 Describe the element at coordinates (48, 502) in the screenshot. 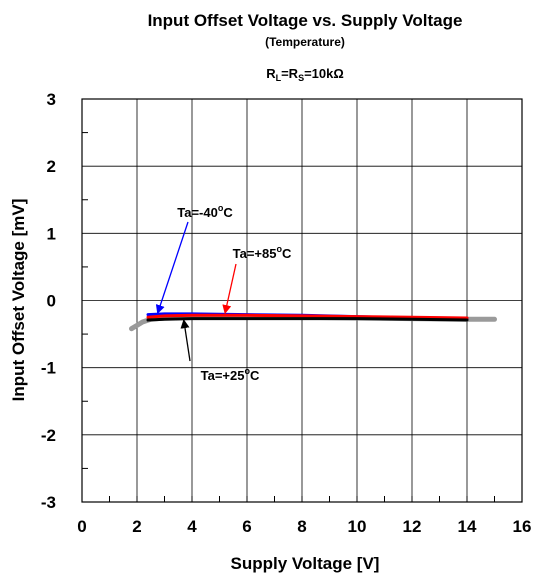

I see `y-tick-label: -3` at that location.